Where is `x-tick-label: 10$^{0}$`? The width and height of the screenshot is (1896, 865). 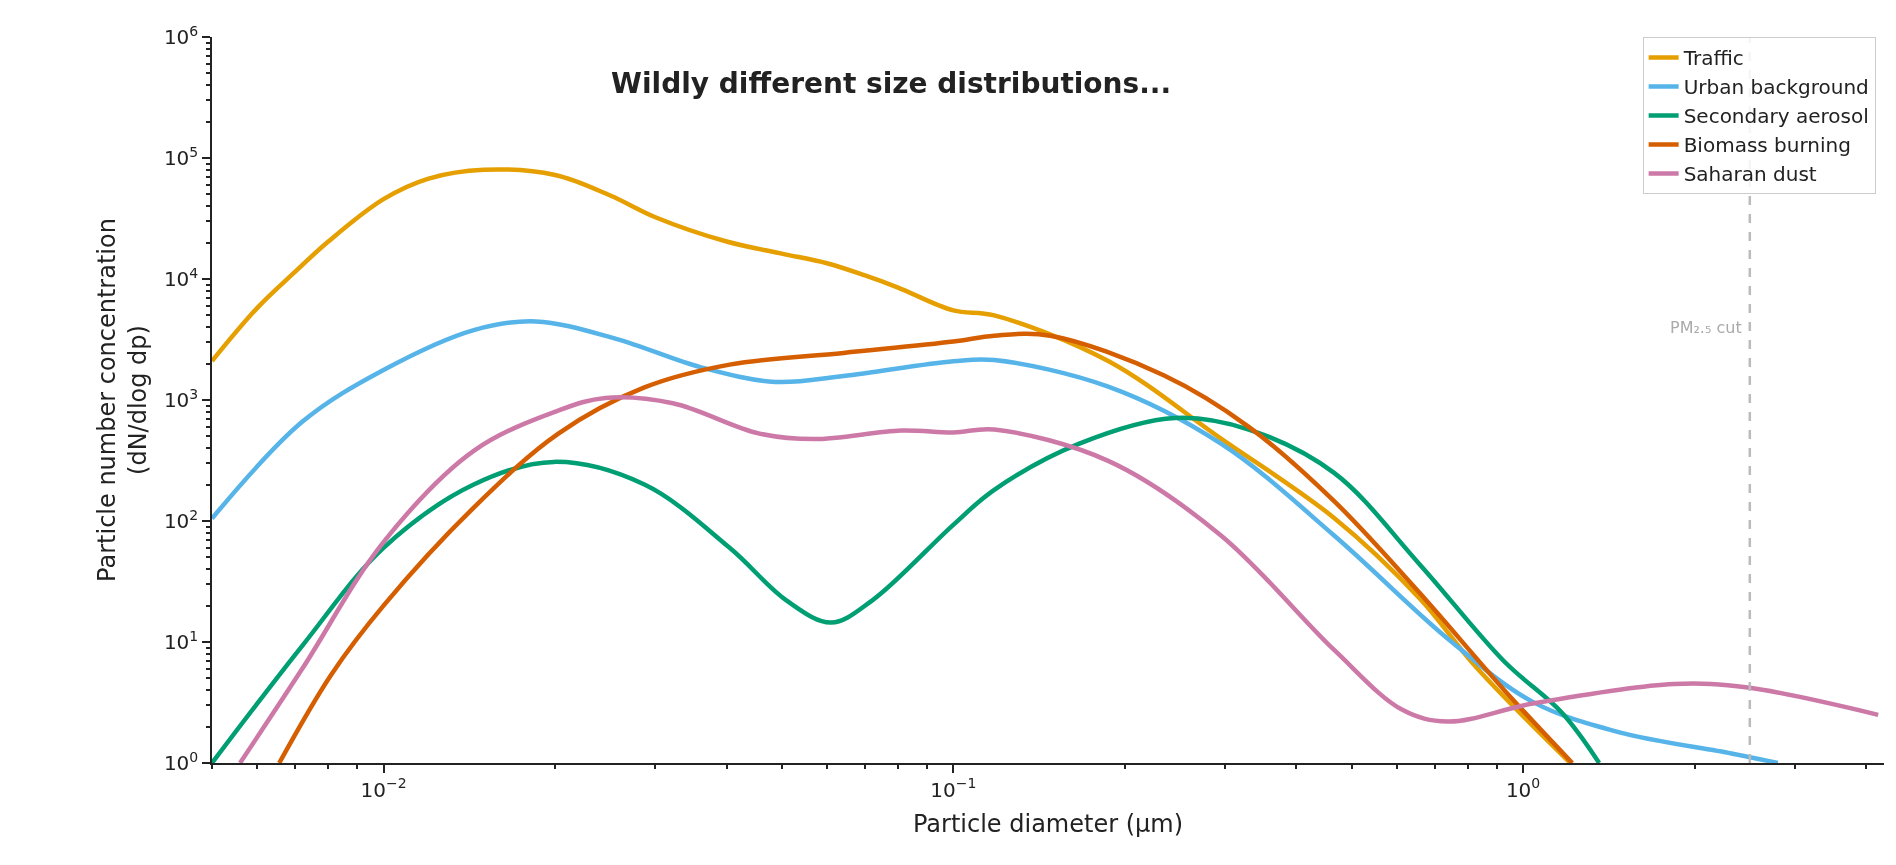
x-tick-label: 10$^{0}$ is located at coordinates (1523, 788).